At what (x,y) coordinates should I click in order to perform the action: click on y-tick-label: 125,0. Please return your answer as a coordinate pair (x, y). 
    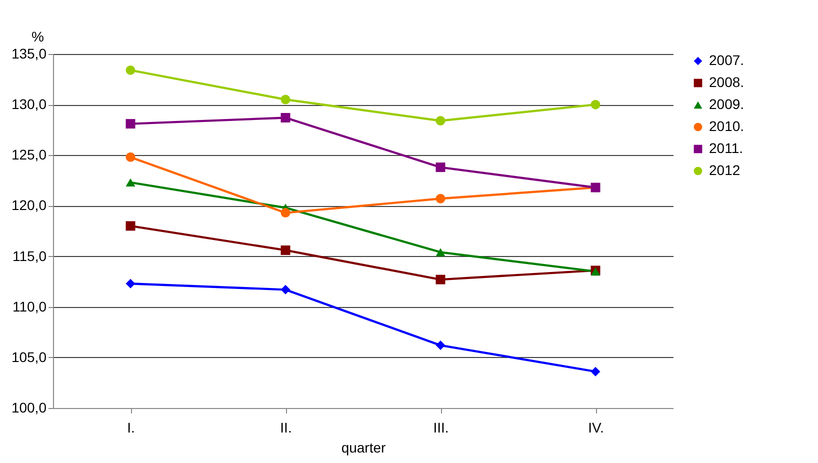
    Looking at the image, I should click on (29, 154).